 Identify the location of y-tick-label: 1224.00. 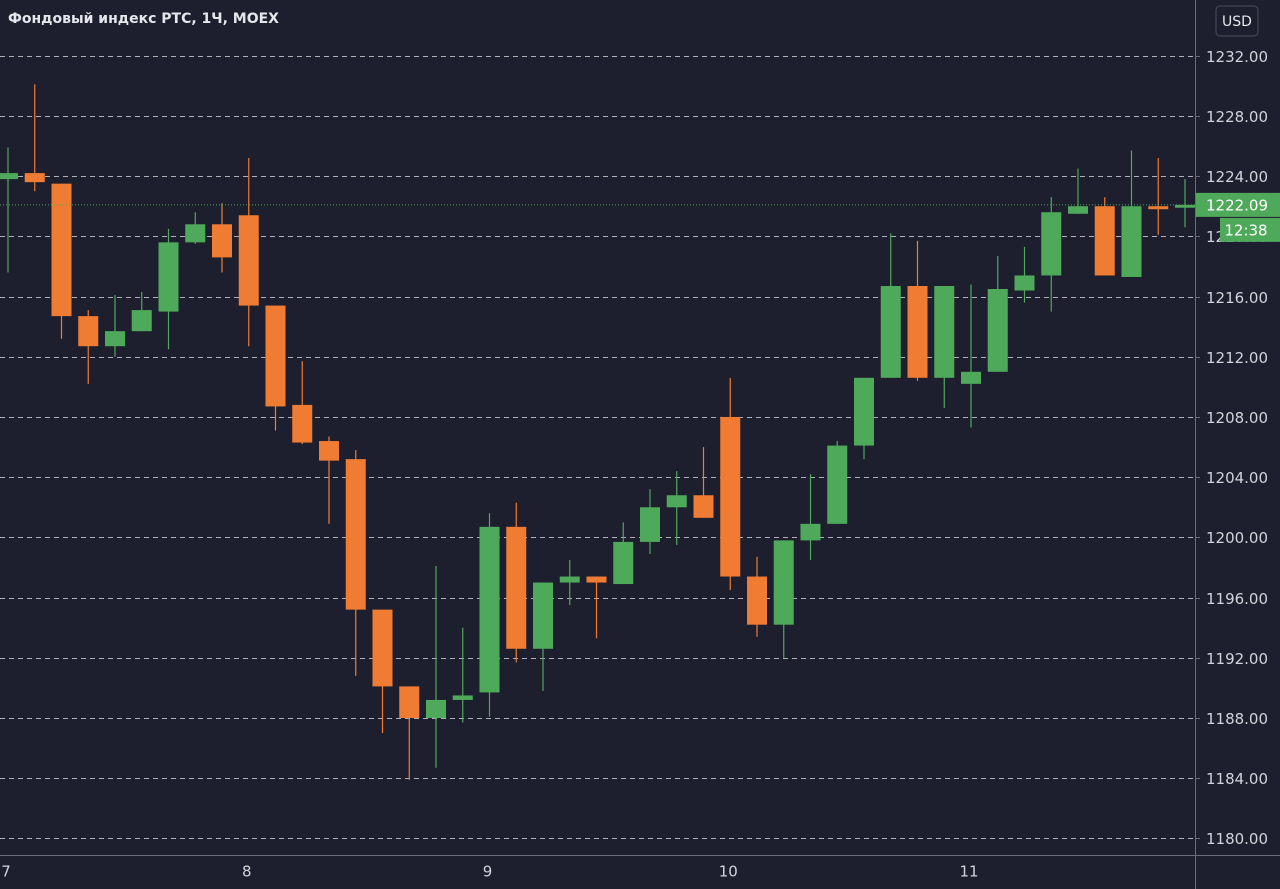
(1237, 177).